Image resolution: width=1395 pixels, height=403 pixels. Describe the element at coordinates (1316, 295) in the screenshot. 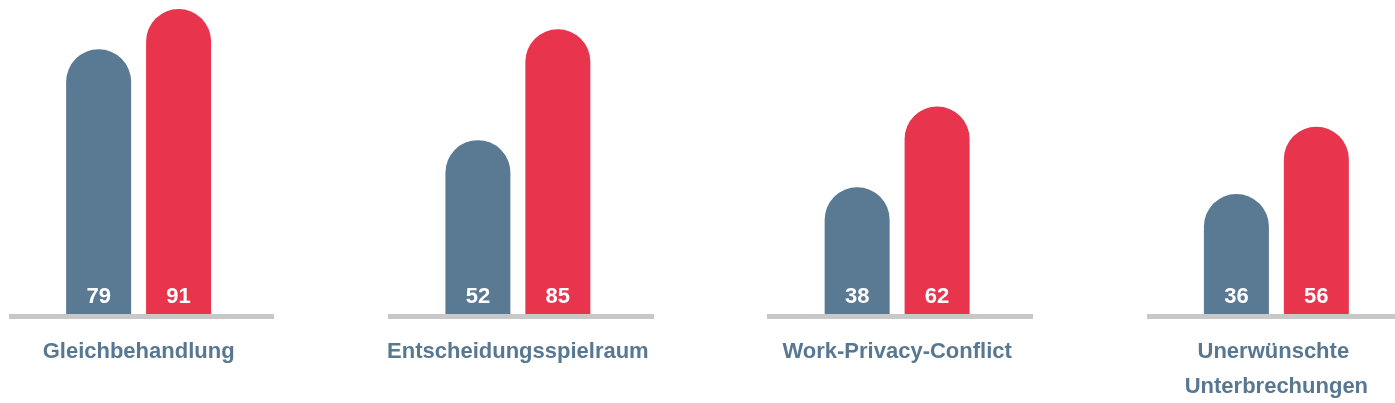

I see `data-label: 56` at that location.